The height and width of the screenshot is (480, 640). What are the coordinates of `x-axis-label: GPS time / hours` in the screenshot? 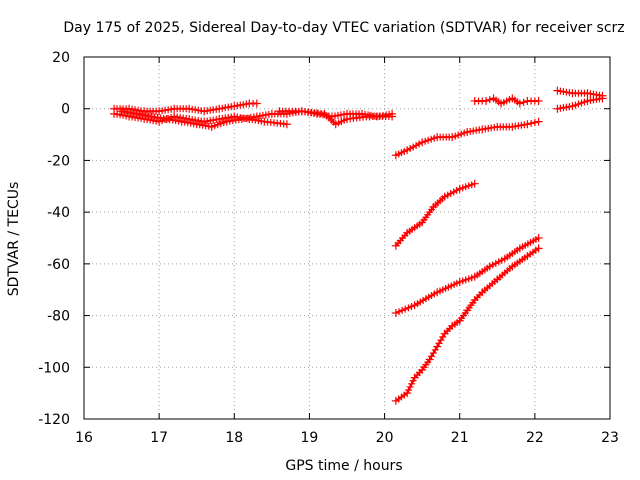 It's located at (343, 466).